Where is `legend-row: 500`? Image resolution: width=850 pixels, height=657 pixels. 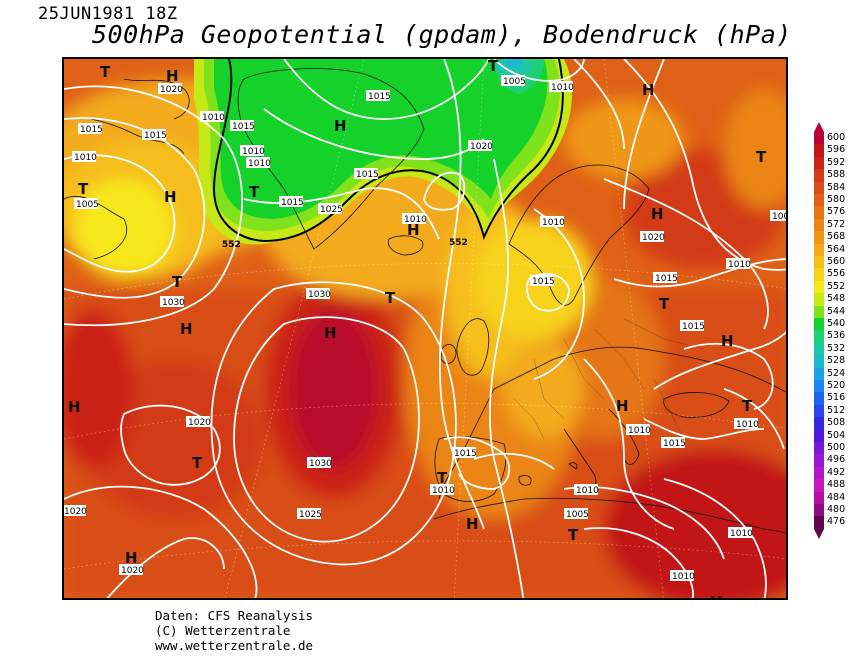 legend-row: 500 is located at coordinates (831, 448).